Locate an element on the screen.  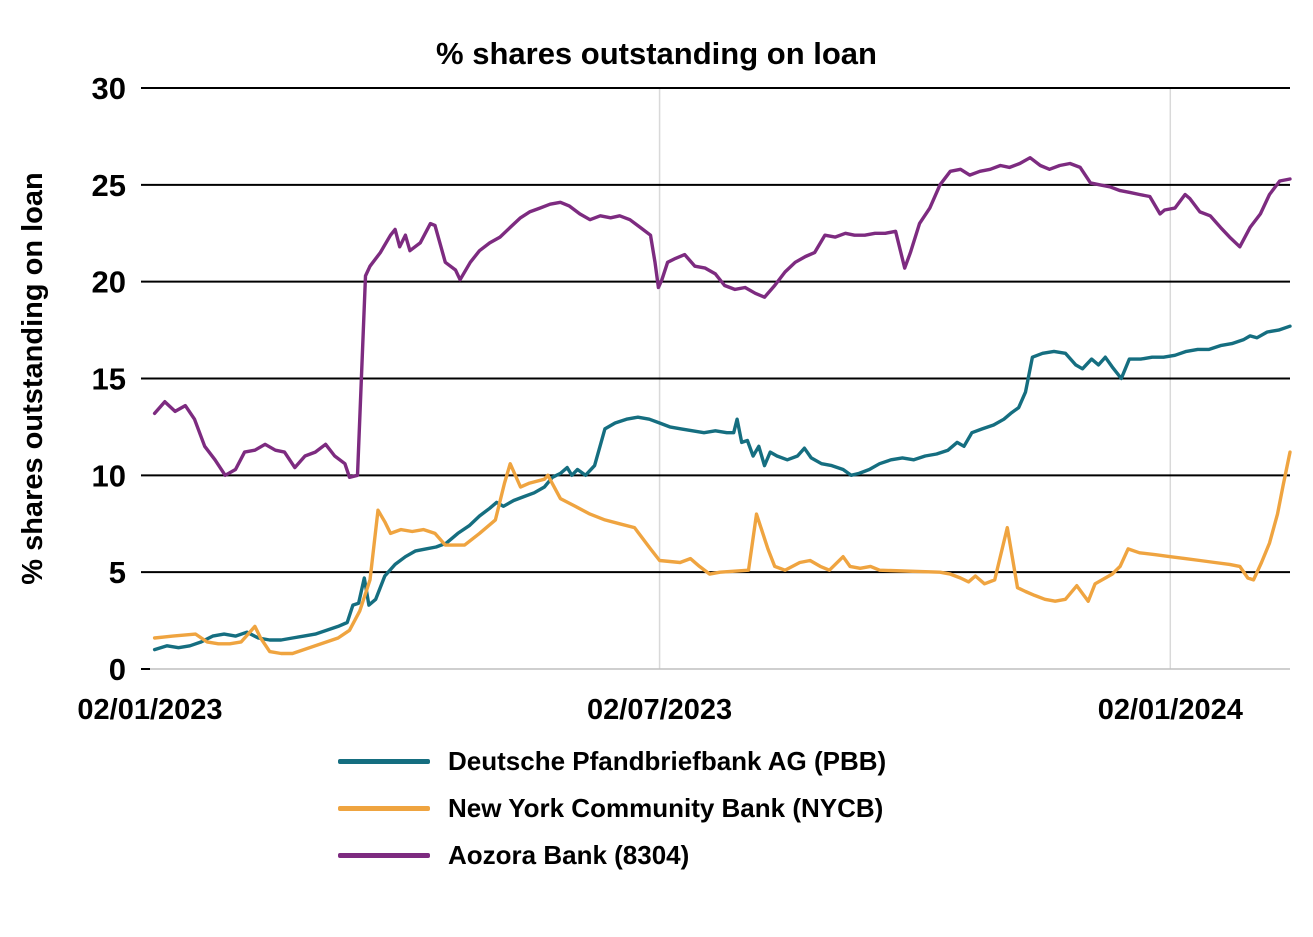
y-tick-label: 5 is located at coordinates (117, 572).